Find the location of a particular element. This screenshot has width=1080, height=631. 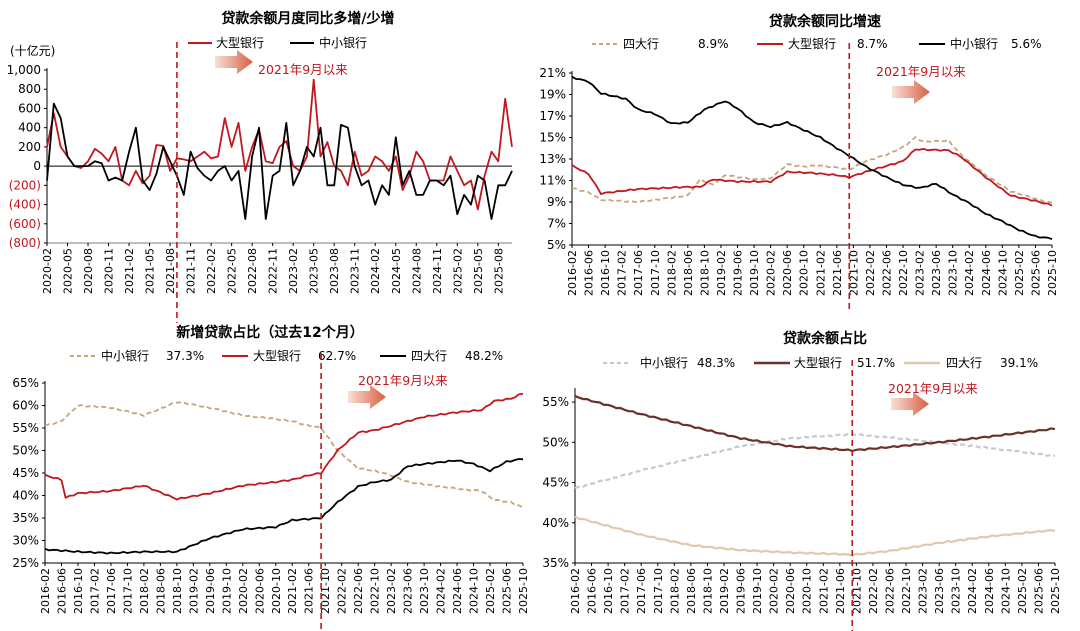

bl-x-tick-label: 2016-02 is located at coordinates (45, 591).